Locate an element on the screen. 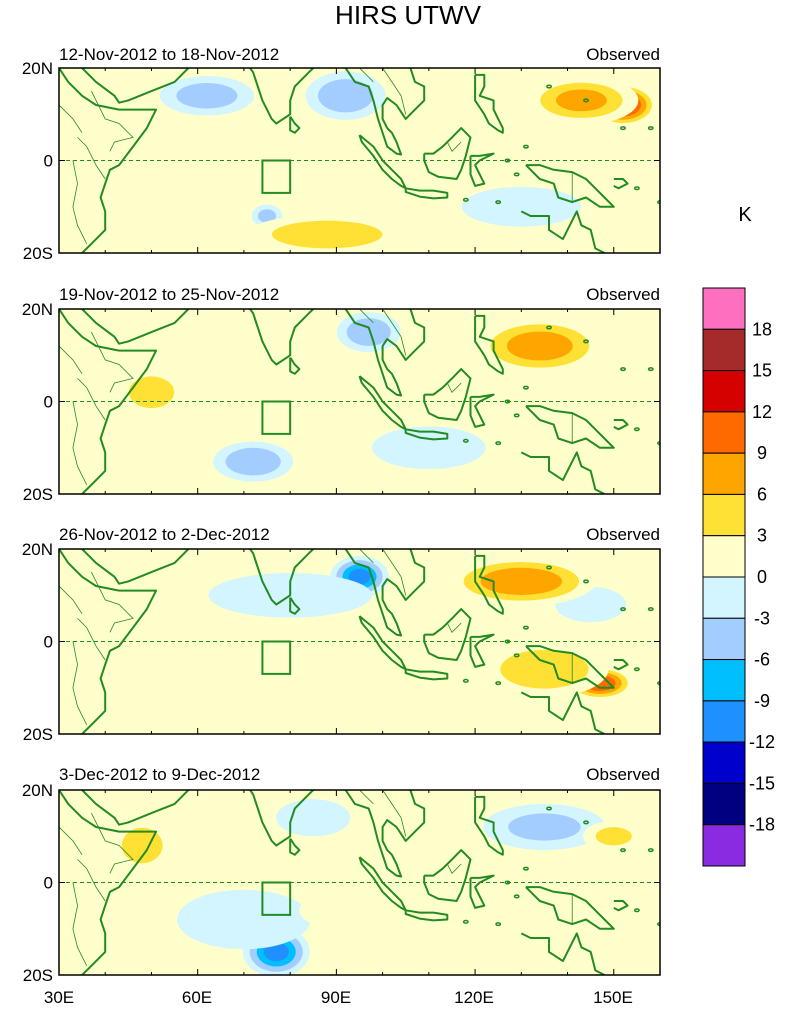  x-tick-label: 60E is located at coordinates (197, 997).